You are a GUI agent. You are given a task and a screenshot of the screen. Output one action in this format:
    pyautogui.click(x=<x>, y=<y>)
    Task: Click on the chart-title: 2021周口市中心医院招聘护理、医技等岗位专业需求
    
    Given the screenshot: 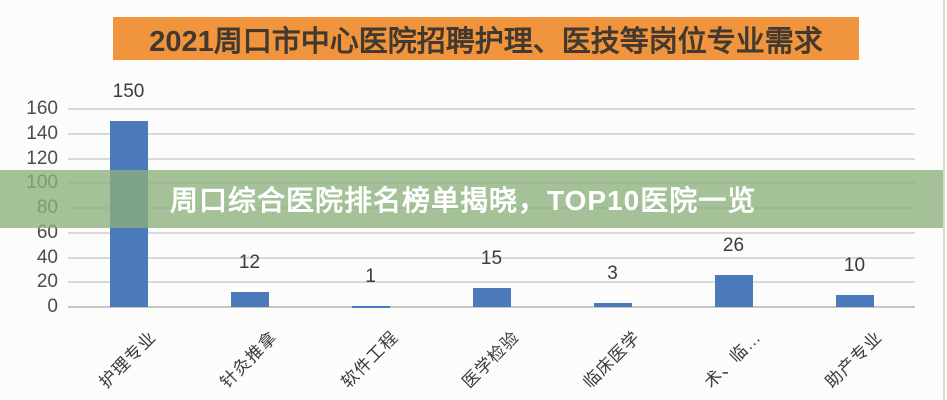 What is the action you would take?
    pyautogui.click(x=486, y=41)
    